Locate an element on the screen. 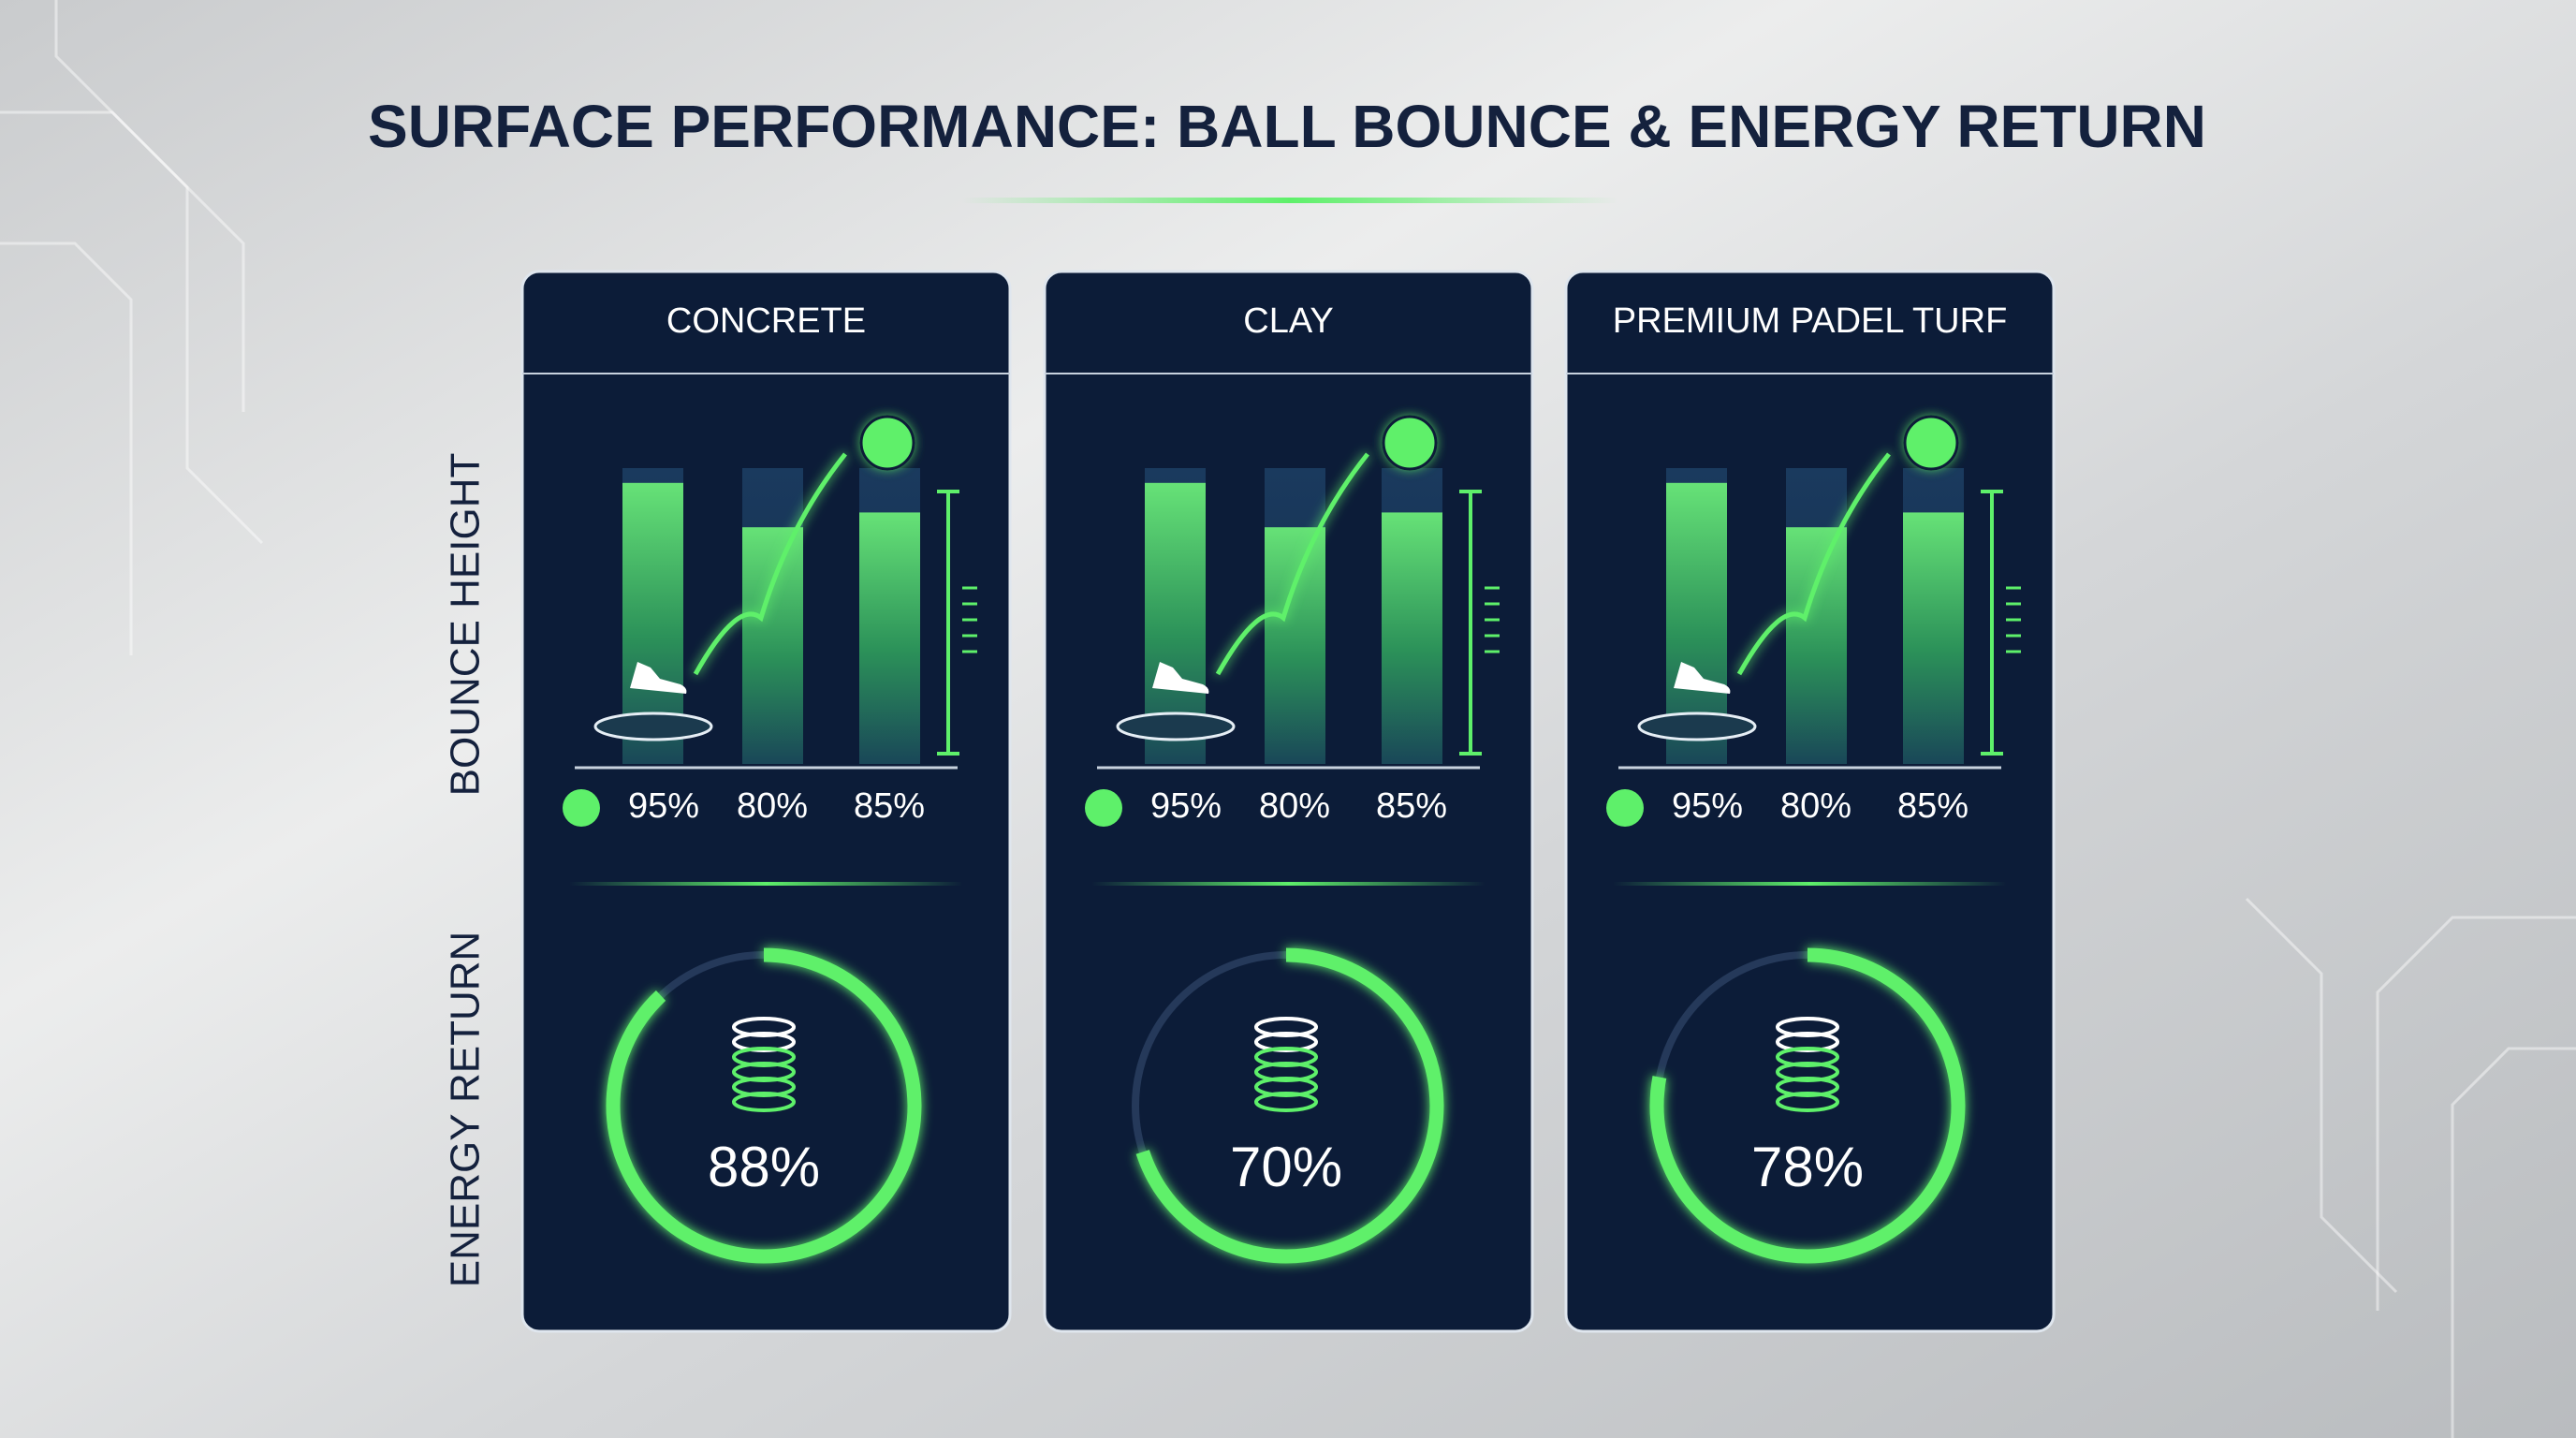 Image resolution: width=2576 pixels, height=1438 pixels. donut-label: 88% is located at coordinates (764, 1167).